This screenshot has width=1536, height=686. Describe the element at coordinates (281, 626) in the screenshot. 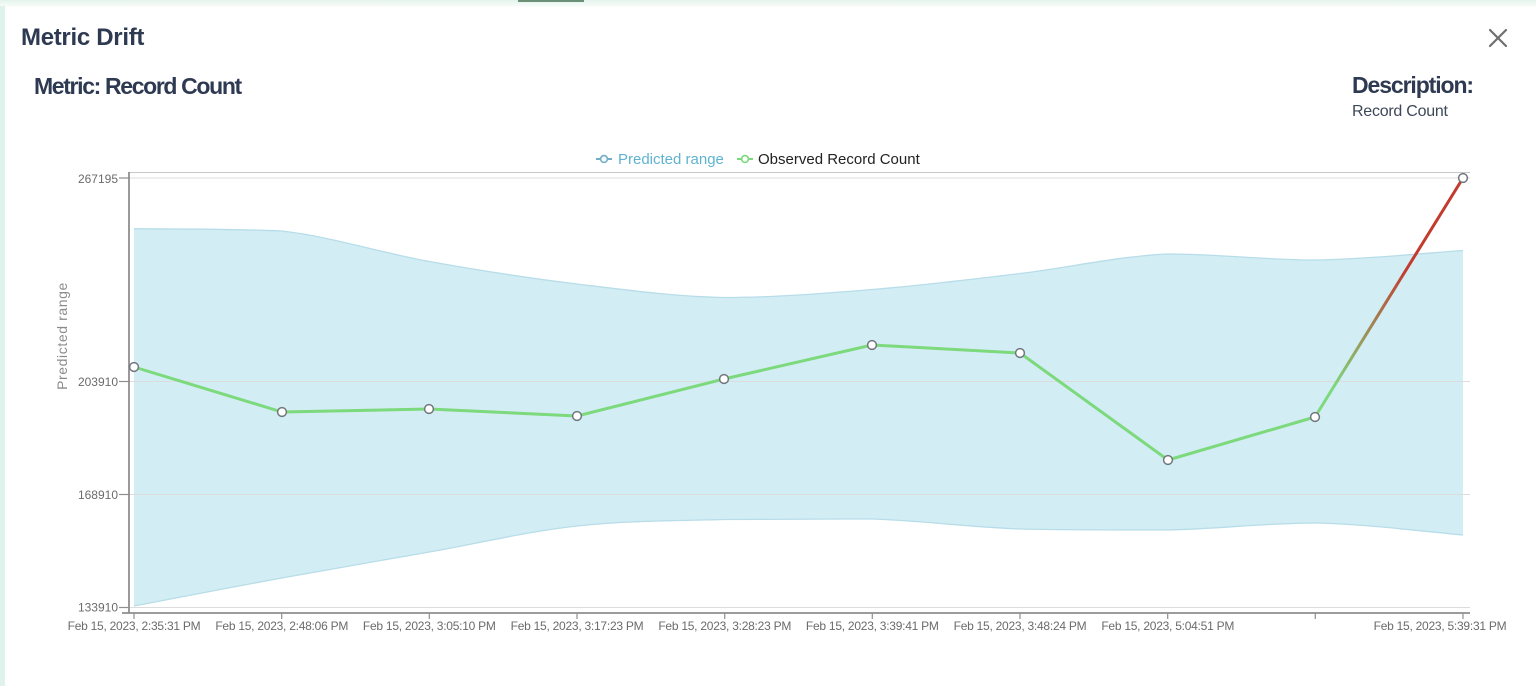

I see `svg-text: Feb 15, 2023, 2:48:06 PM` at that location.